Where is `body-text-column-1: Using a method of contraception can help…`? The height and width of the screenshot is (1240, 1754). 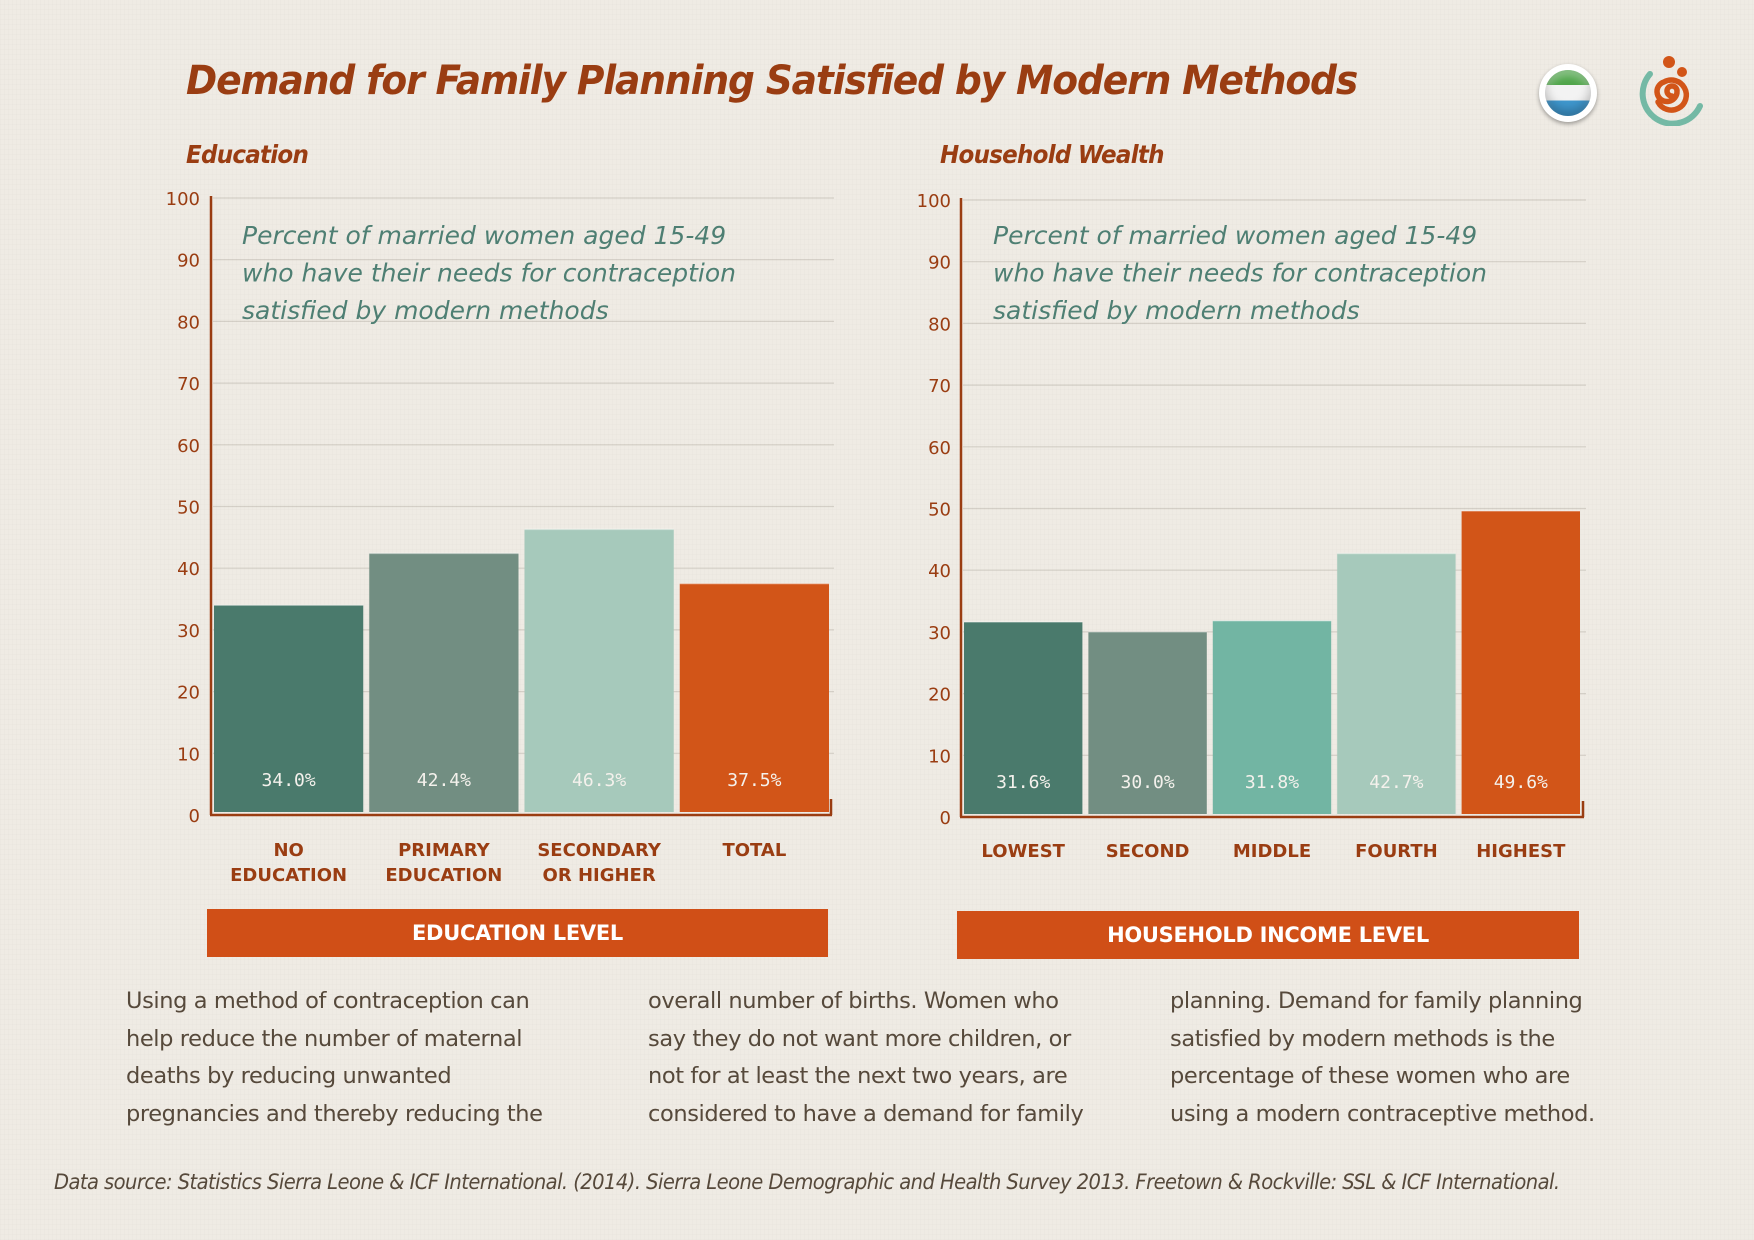
body-text-column-1: Using a method of contraception can help… is located at coordinates (366, 1058).